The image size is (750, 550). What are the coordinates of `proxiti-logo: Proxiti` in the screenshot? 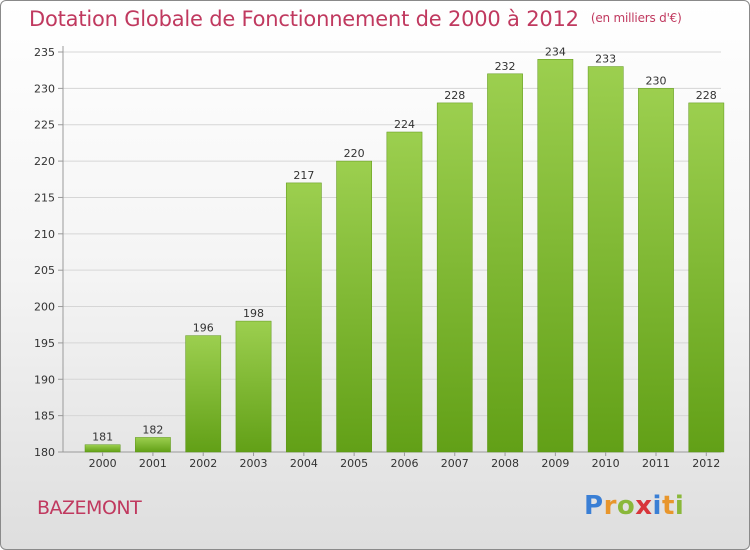 It's located at (634, 506).